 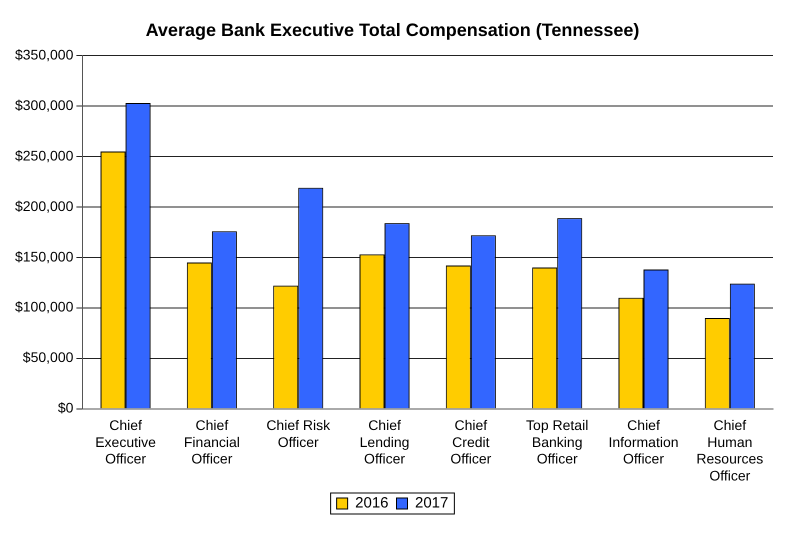 What do you see at coordinates (66, 408) in the screenshot?
I see `y-tick-label: $0` at bounding box center [66, 408].